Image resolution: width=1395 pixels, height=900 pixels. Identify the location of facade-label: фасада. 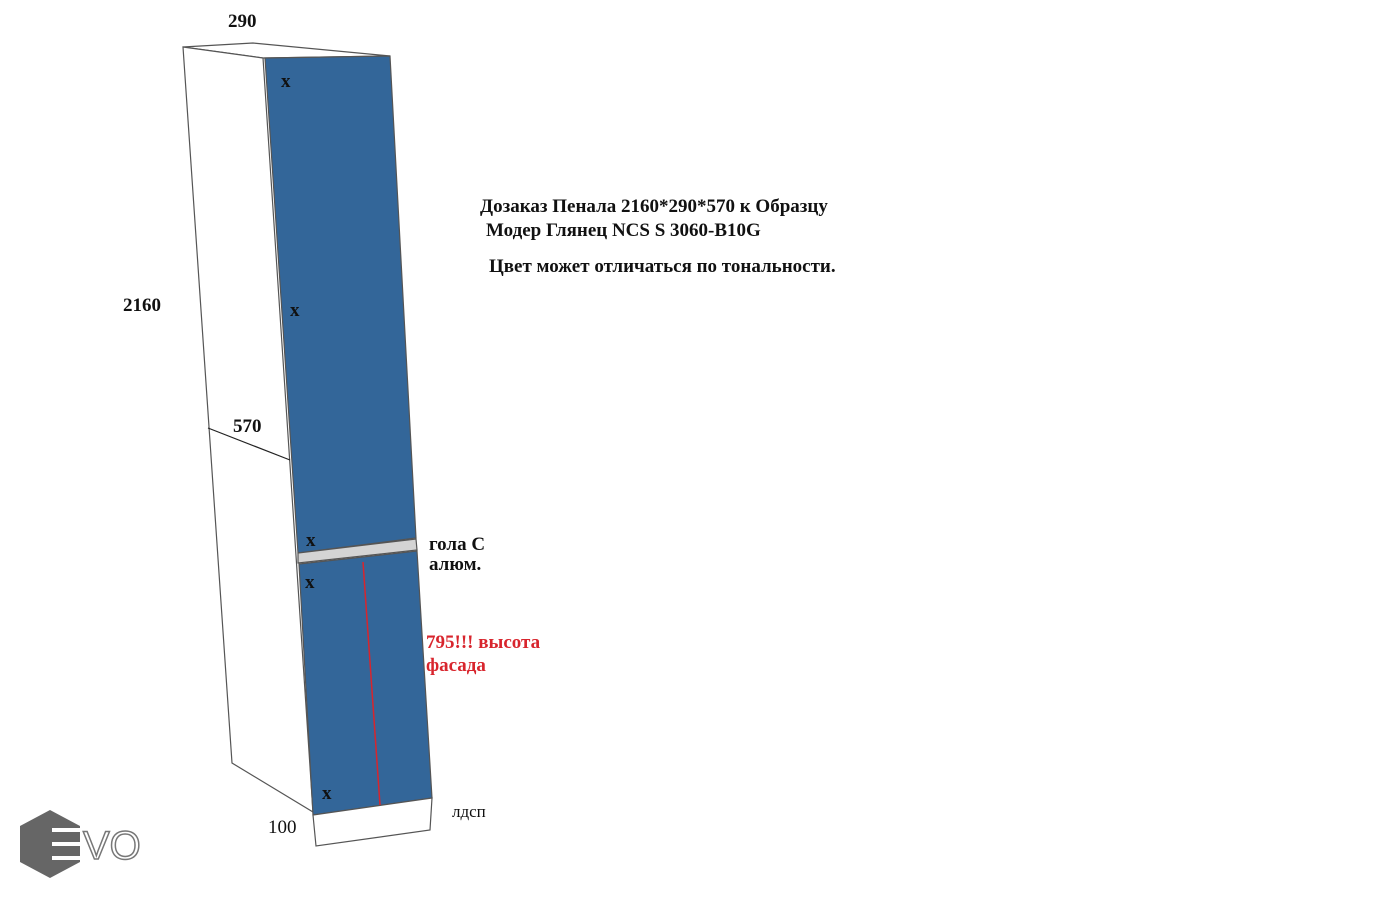
(456, 665).